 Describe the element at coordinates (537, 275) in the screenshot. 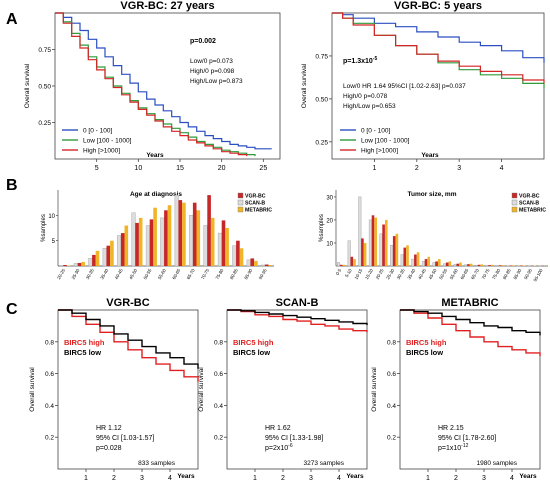

I see `x-tick-label: 95-100` at that location.